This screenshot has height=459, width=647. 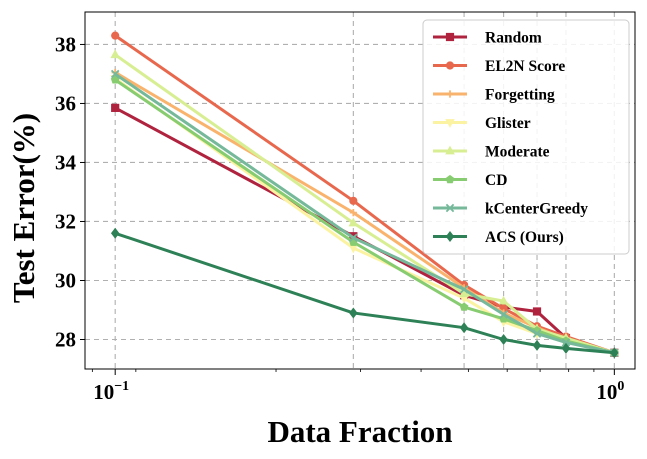 What do you see at coordinates (536, 209) in the screenshot?
I see `legend-label: kCenterGreedy` at bounding box center [536, 209].